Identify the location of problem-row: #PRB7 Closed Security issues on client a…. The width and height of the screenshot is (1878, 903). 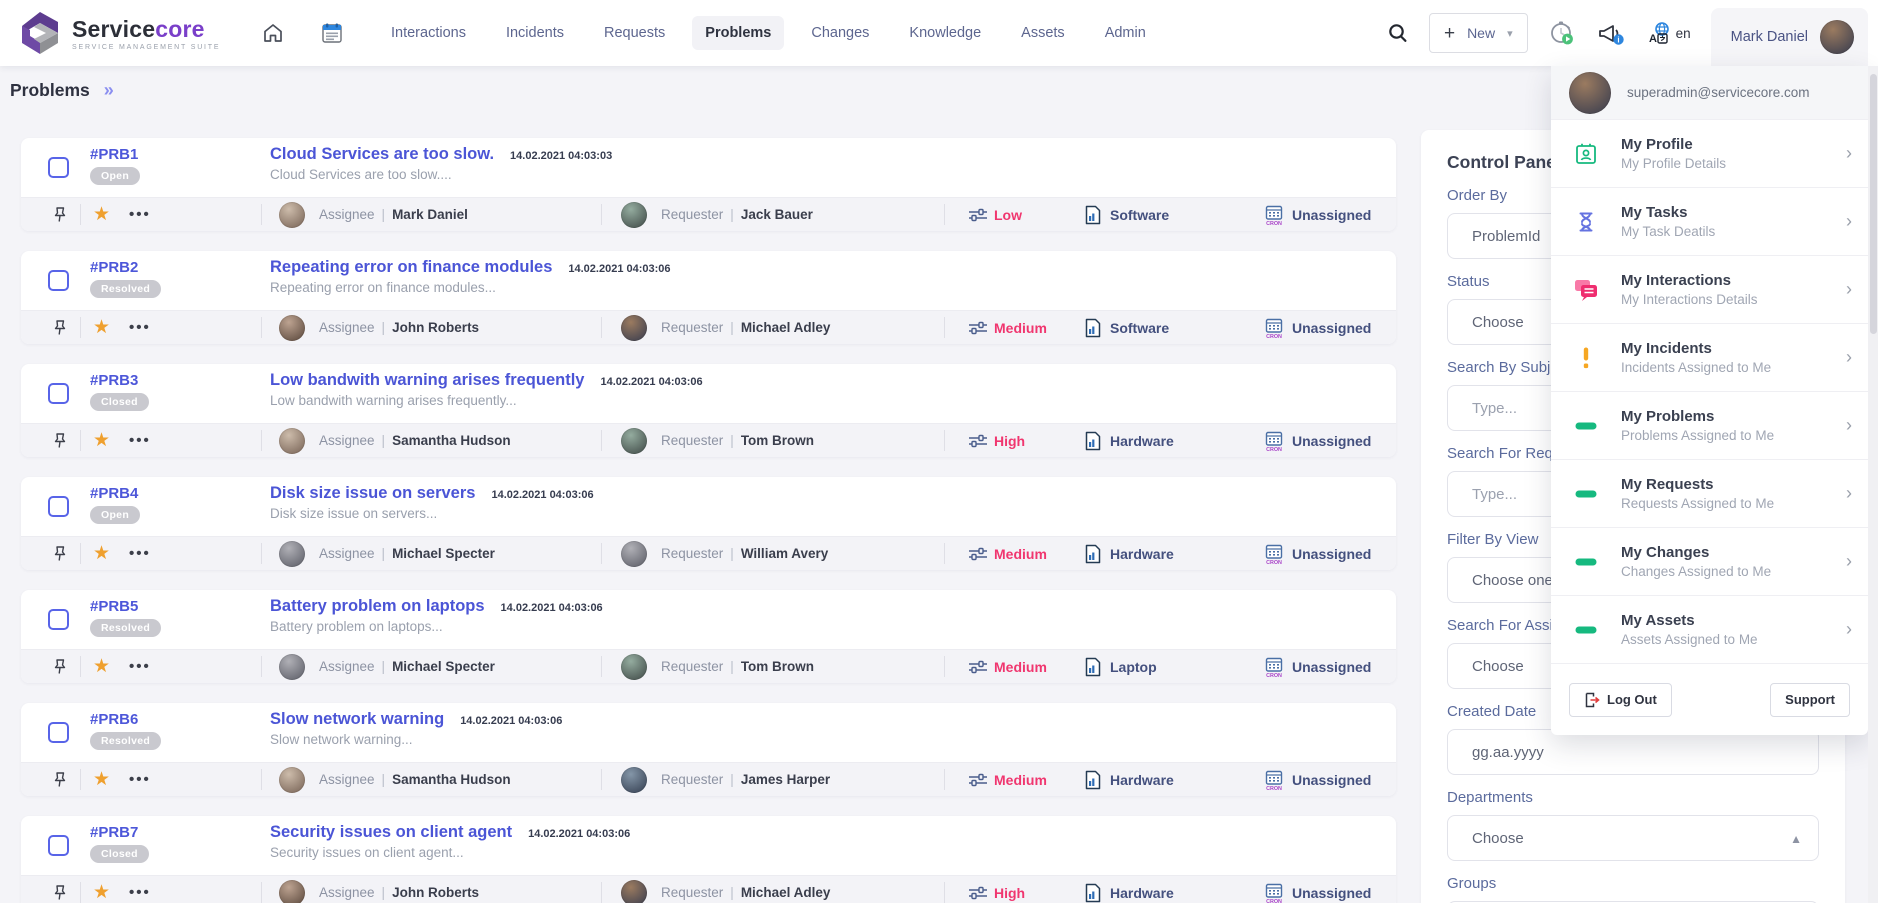
(708, 859).